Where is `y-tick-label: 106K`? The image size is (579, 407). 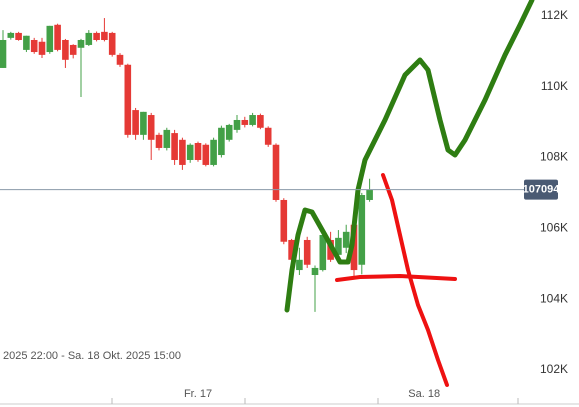
y-tick-label: 106K is located at coordinates (554, 227).